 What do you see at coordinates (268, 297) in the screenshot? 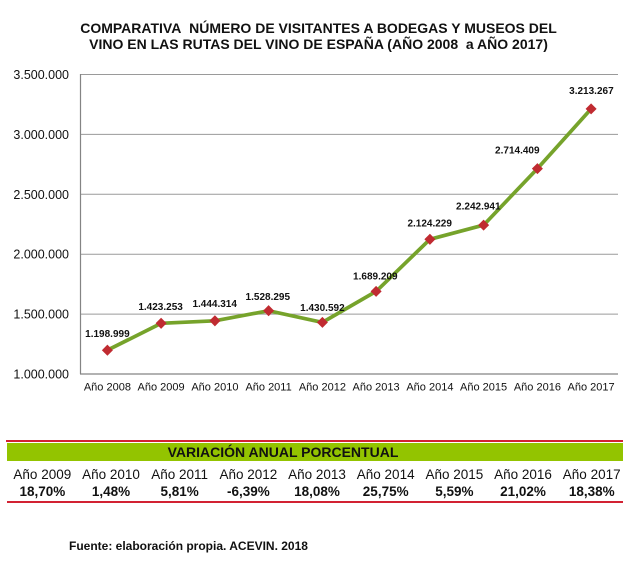
I see `svg-text: 1.528.295` at bounding box center [268, 297].